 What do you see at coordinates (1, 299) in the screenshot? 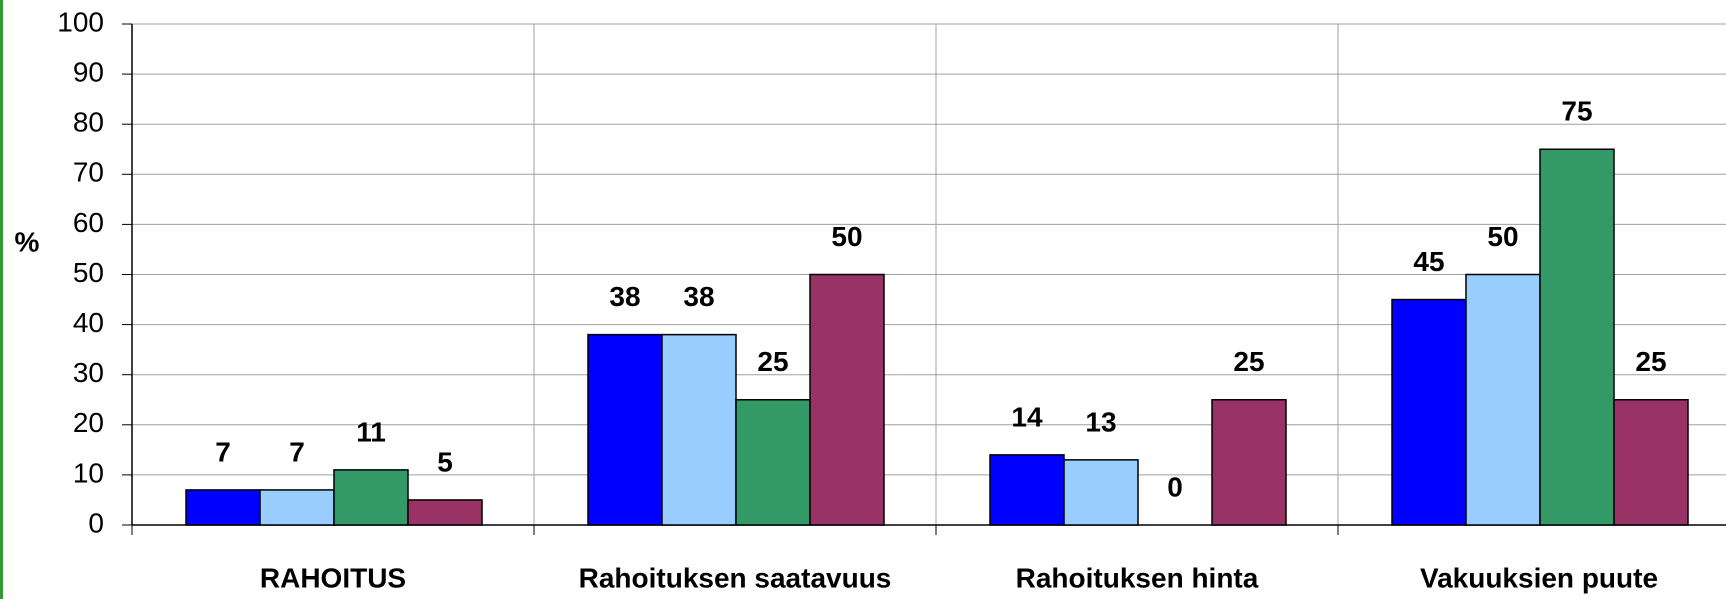
I see `frame-edge` at bounding box center [1, 299].